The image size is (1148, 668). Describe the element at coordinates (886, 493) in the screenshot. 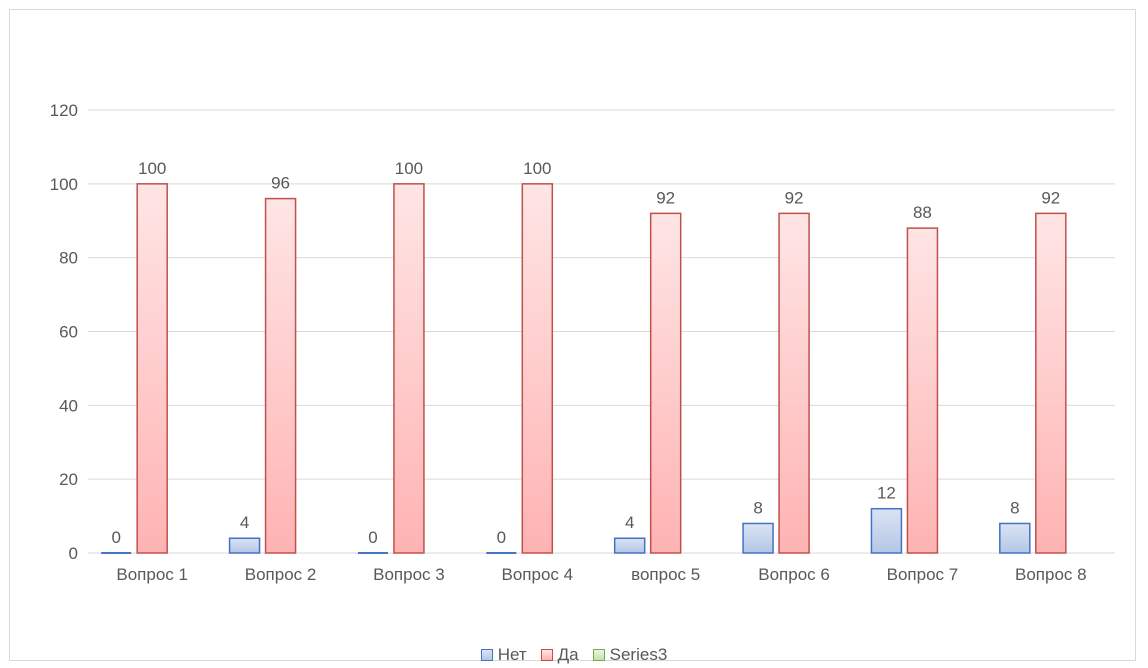

I see `data-label: 12` at that location.